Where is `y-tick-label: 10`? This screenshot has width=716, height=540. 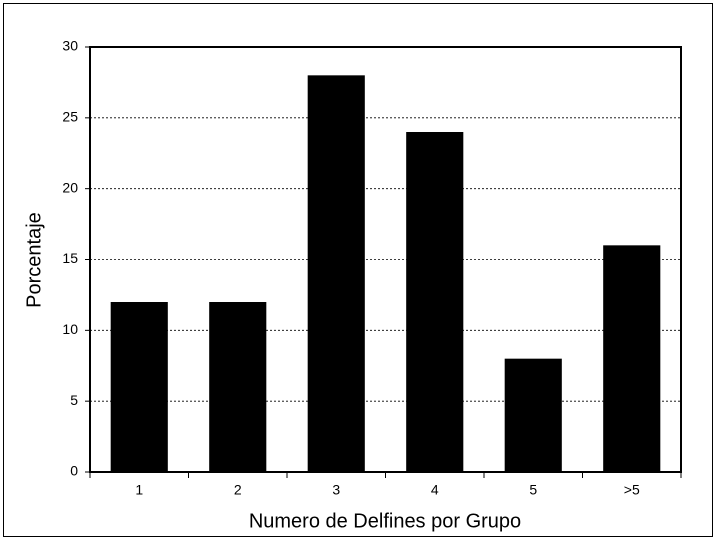
y-tick-label: 10 is located at coordinates (70, 329).